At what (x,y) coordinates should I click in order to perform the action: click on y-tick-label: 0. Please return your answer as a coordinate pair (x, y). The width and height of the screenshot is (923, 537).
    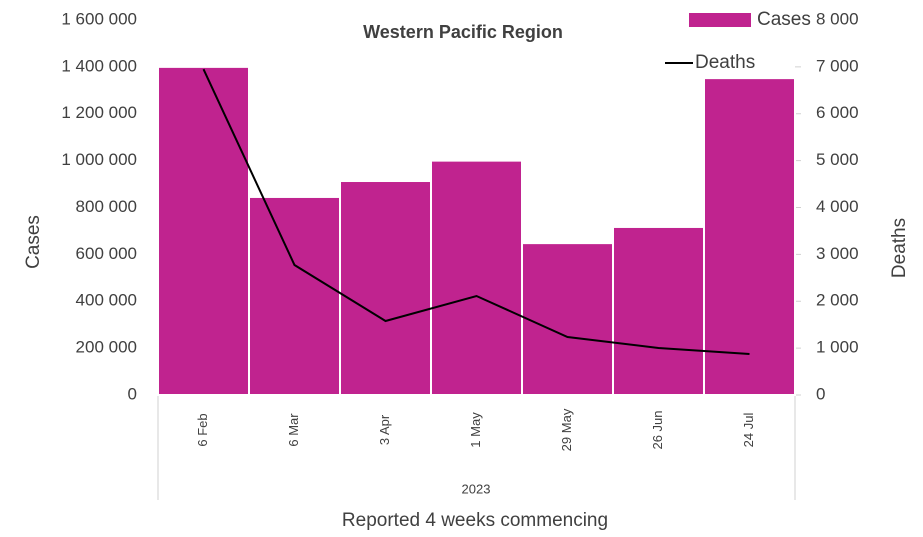
    Looking at the image, I should click on (132, 393).